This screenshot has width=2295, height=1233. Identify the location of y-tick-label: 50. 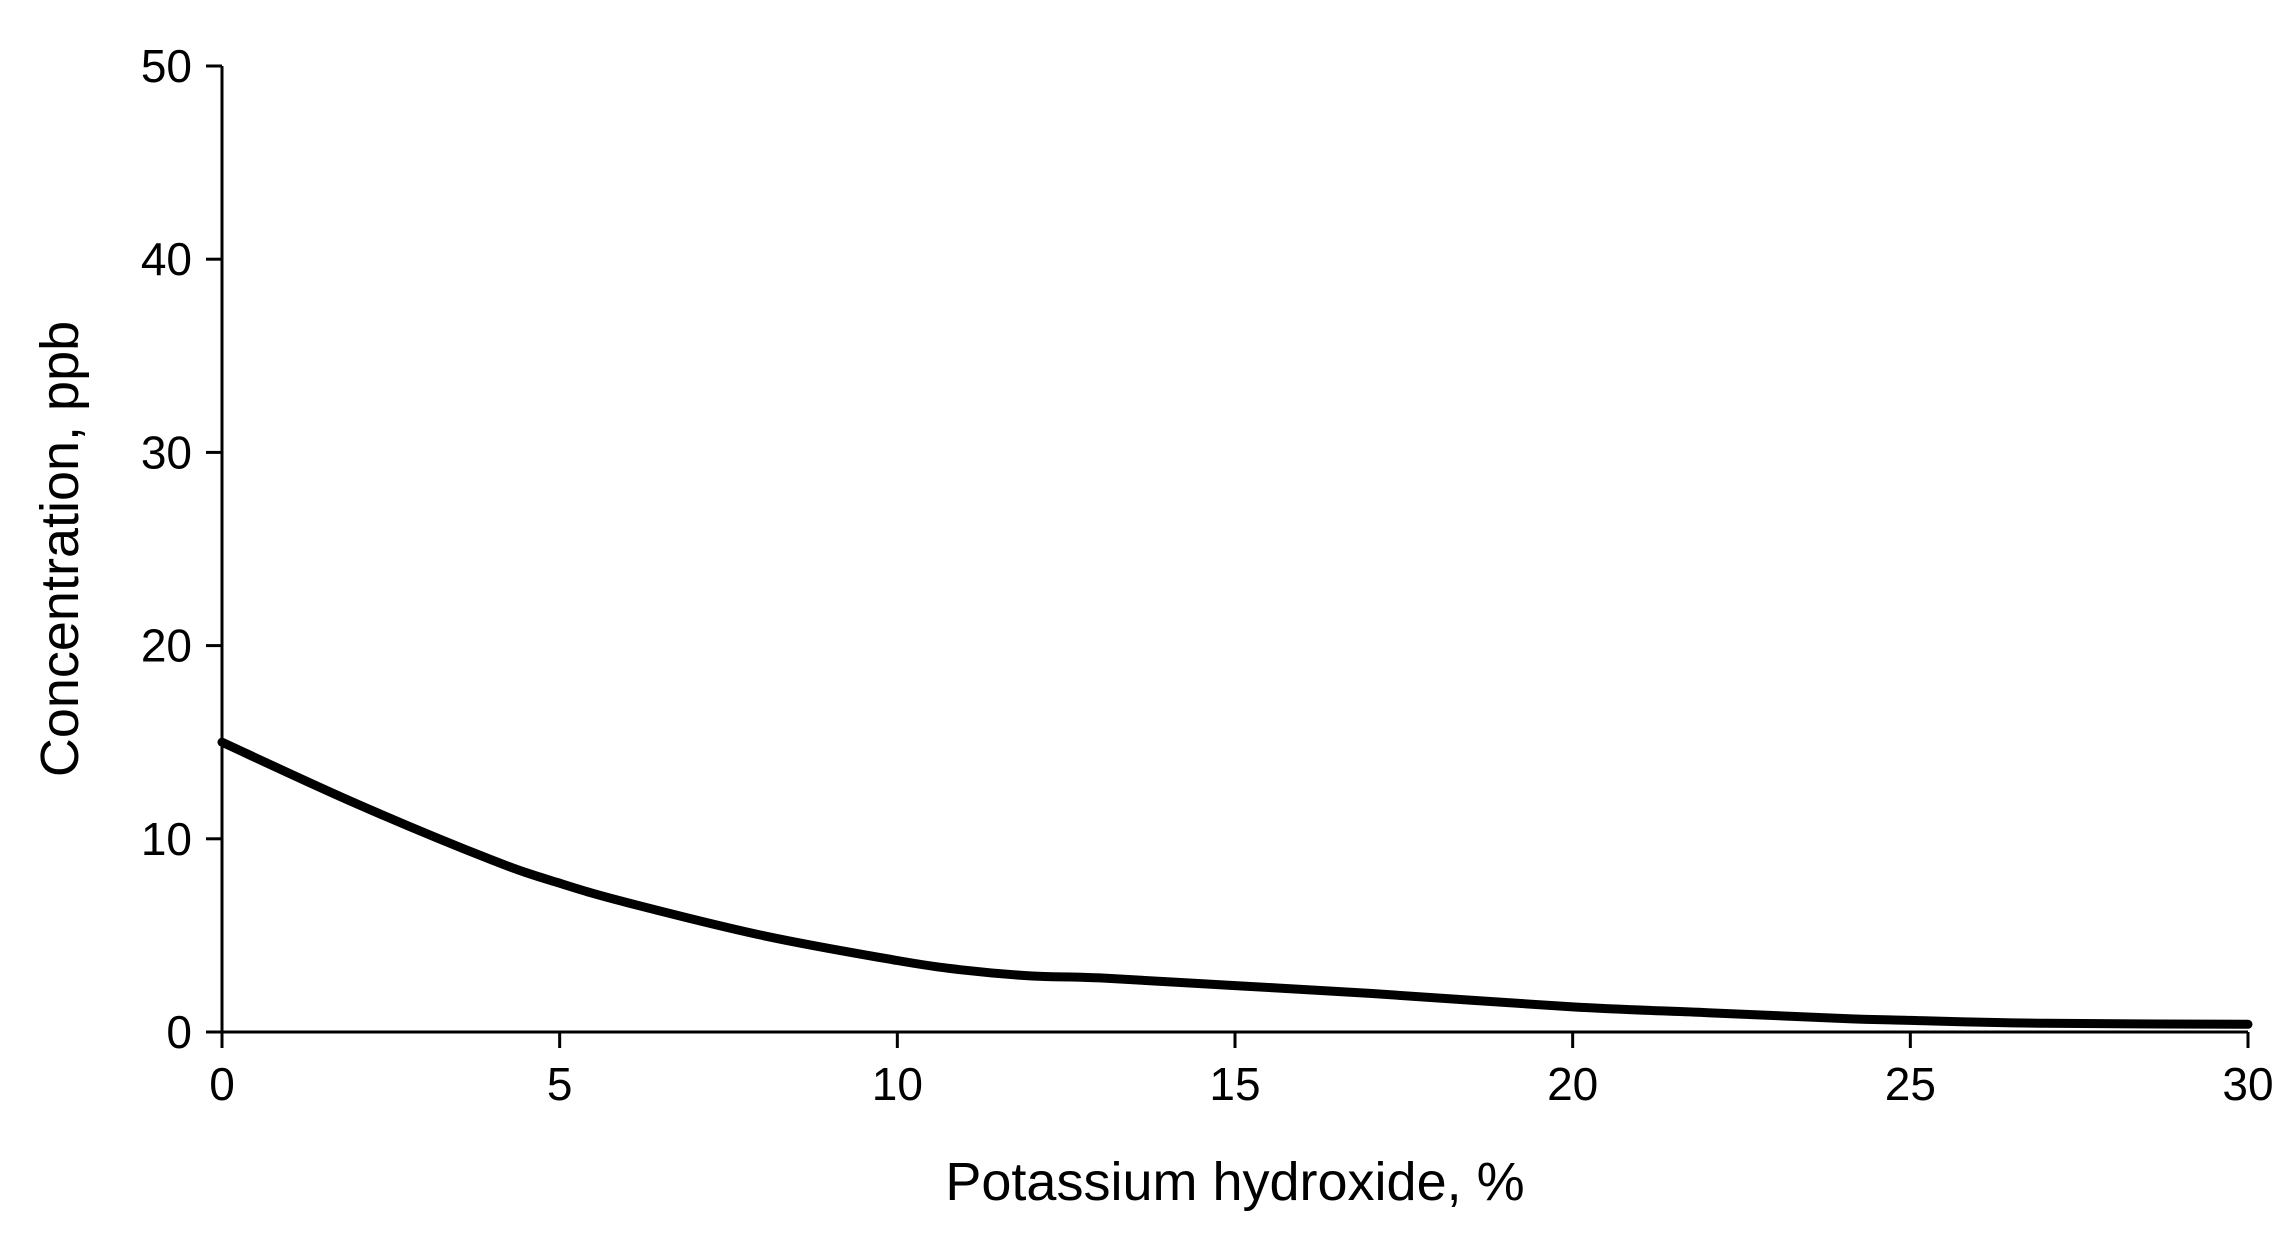
(166, 66).